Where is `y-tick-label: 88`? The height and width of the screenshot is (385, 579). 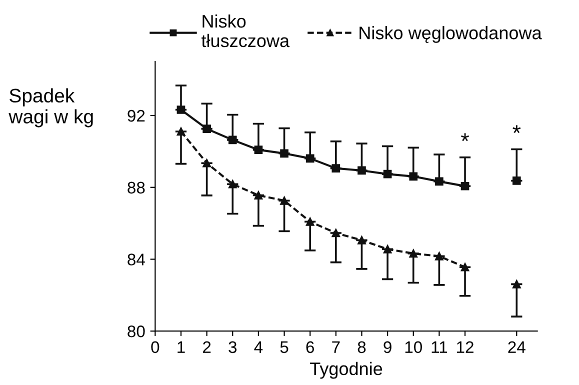 y-tick-label: 88 is located at coordinates (136, 188).